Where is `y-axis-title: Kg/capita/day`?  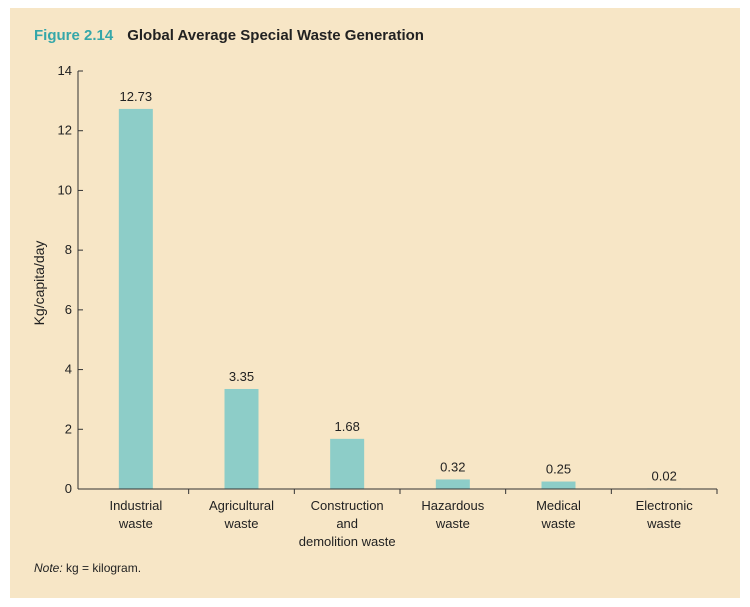 y-axis-title: Kg/capita/day is located at coordinates (39, 283).